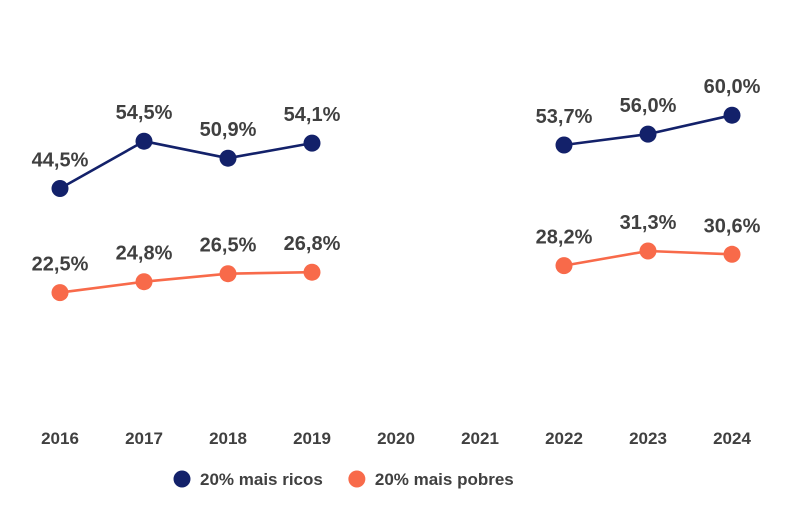  What do you see at coordinates (564, 438) in the screenshot?
I see `x-tick-label: 2022` at bounding box center [564, 438].